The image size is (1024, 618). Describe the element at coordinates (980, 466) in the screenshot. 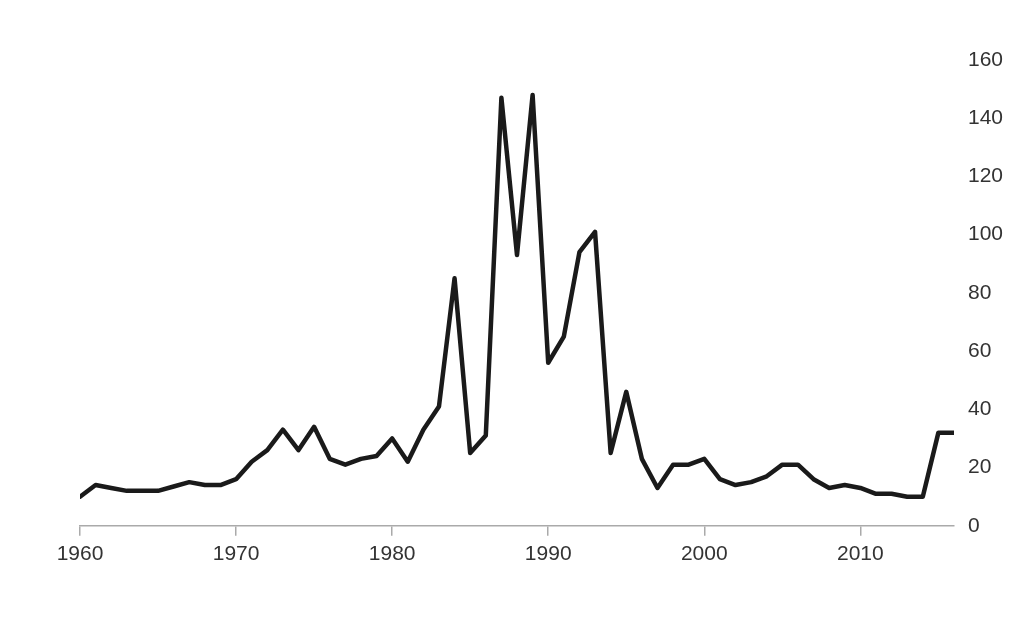

I see `y-tick-label: 20` at that location.